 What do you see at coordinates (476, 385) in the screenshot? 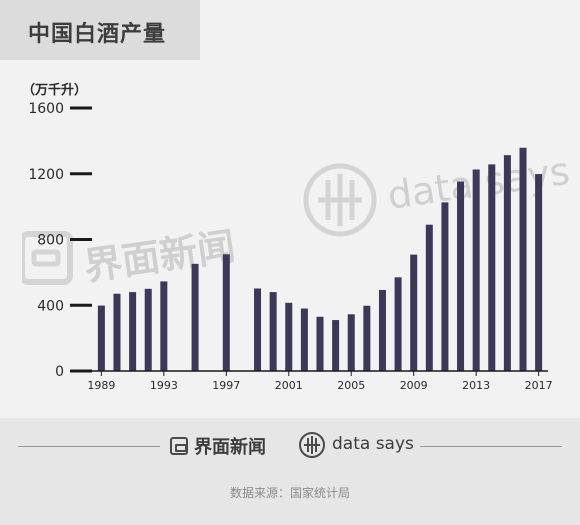
I see `x-tick-label: 2013` at bounding box center [476, 385].